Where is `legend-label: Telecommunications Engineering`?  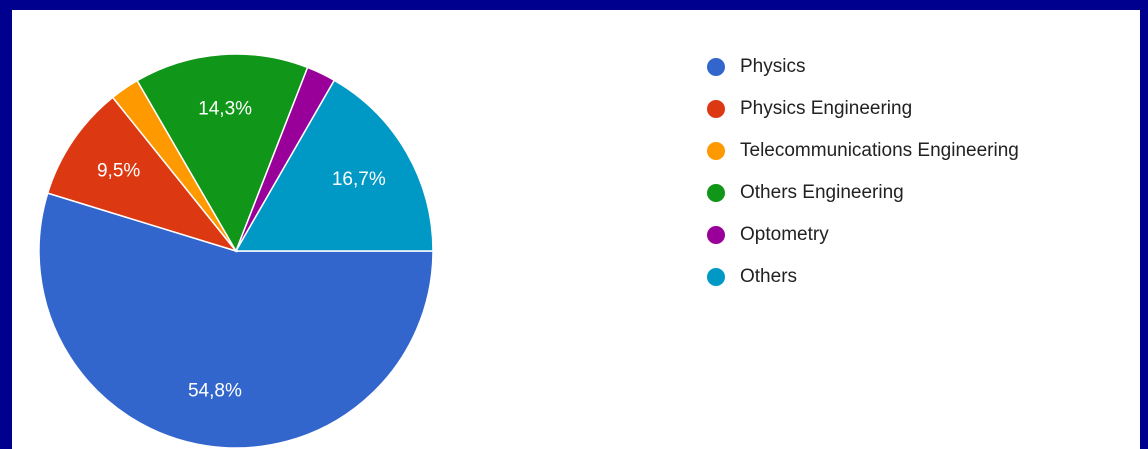 legend-label: Telecommunications Engineering is located at coordinates (879, 150).